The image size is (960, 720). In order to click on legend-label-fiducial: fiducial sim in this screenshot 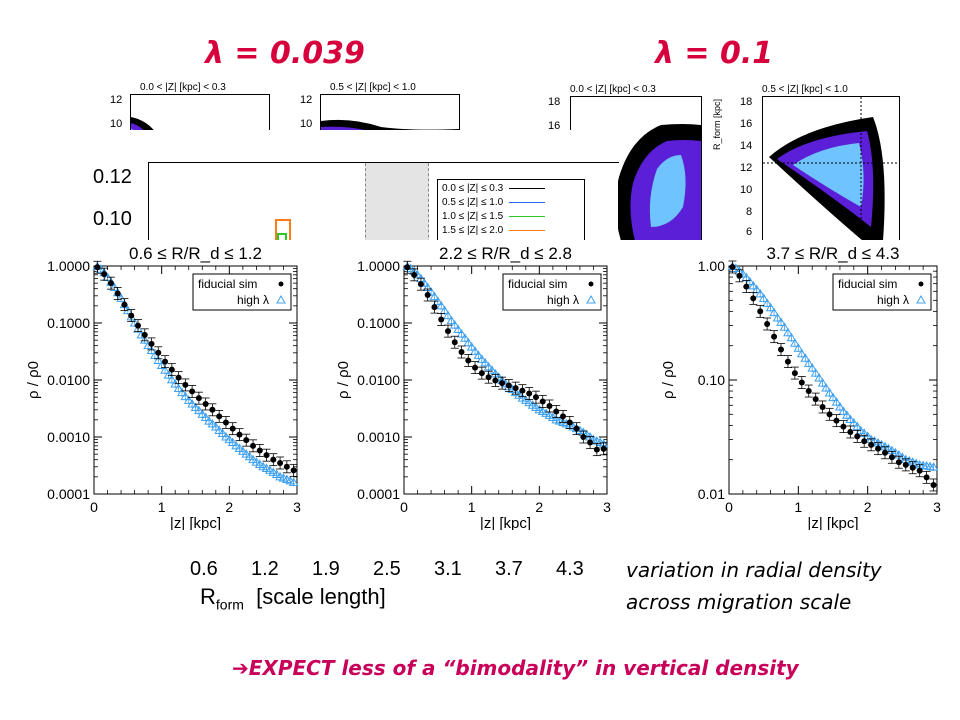, I will do `click(867, 284)`.